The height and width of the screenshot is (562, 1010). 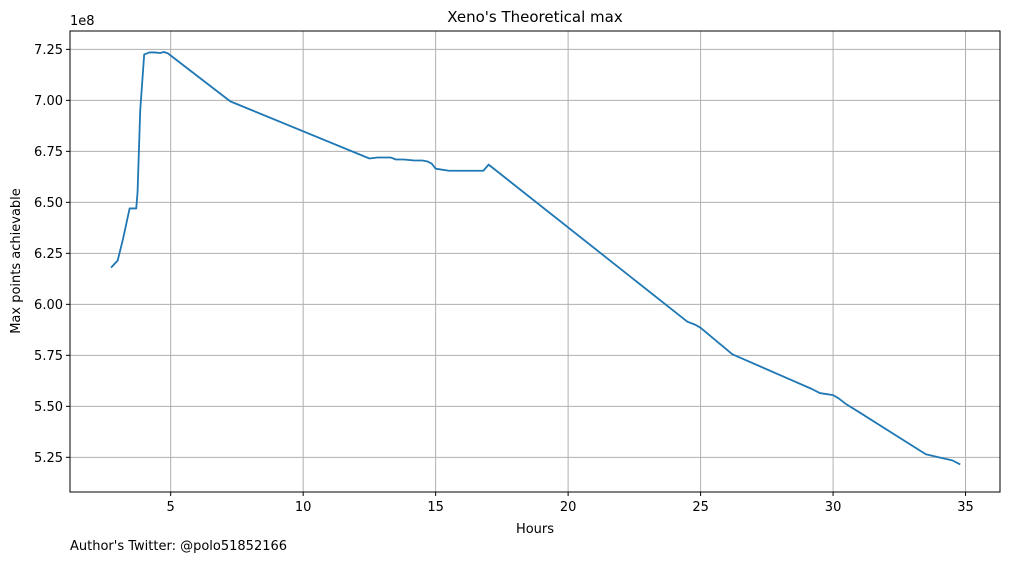 I want to click on y-tick-label: 6.25, so click(x=48, y=254).